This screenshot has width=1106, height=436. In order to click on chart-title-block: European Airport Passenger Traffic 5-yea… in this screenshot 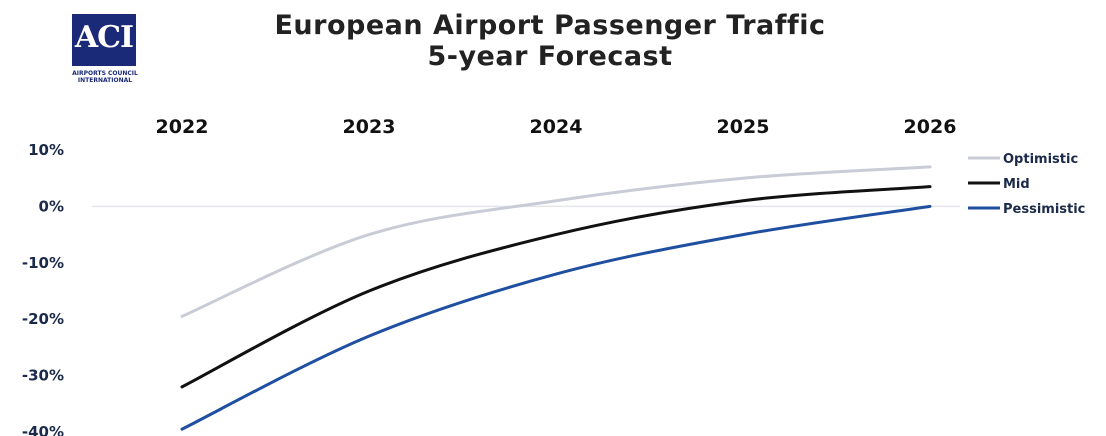, I will do `click(550, 41)`.